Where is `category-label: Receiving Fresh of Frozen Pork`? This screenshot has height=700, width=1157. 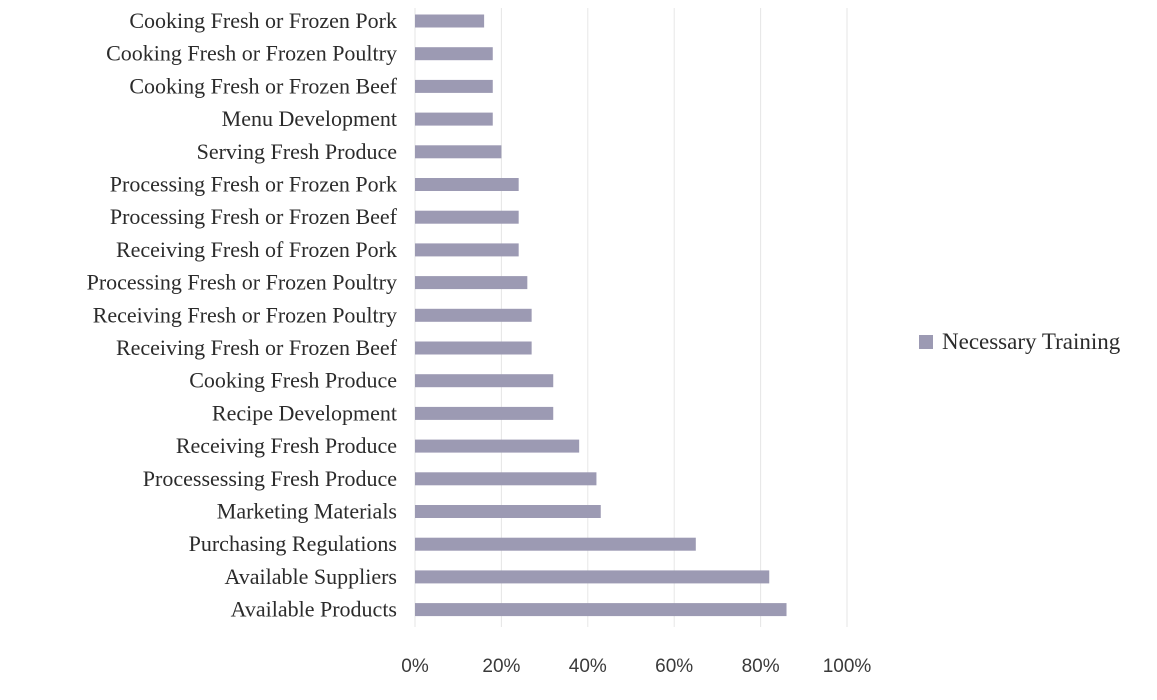 category-label: Receiving Fresh of Frozen Pork is located at coordinates (256, 249).